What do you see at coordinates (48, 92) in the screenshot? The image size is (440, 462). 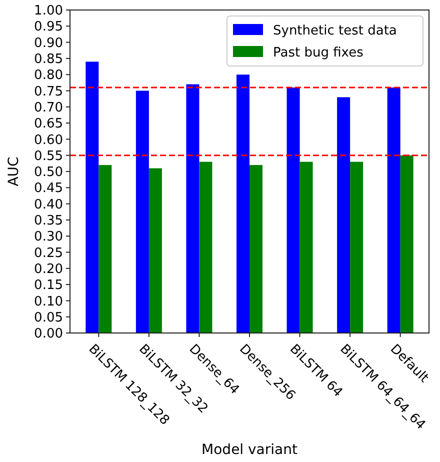 I see `y-tick-label: 0.75` at bounding box center [48, 92].